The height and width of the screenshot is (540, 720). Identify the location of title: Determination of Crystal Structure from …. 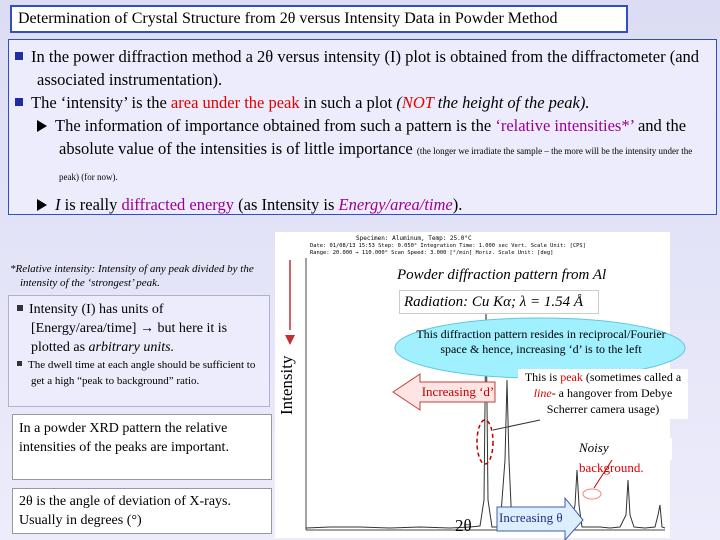
(288, 18).